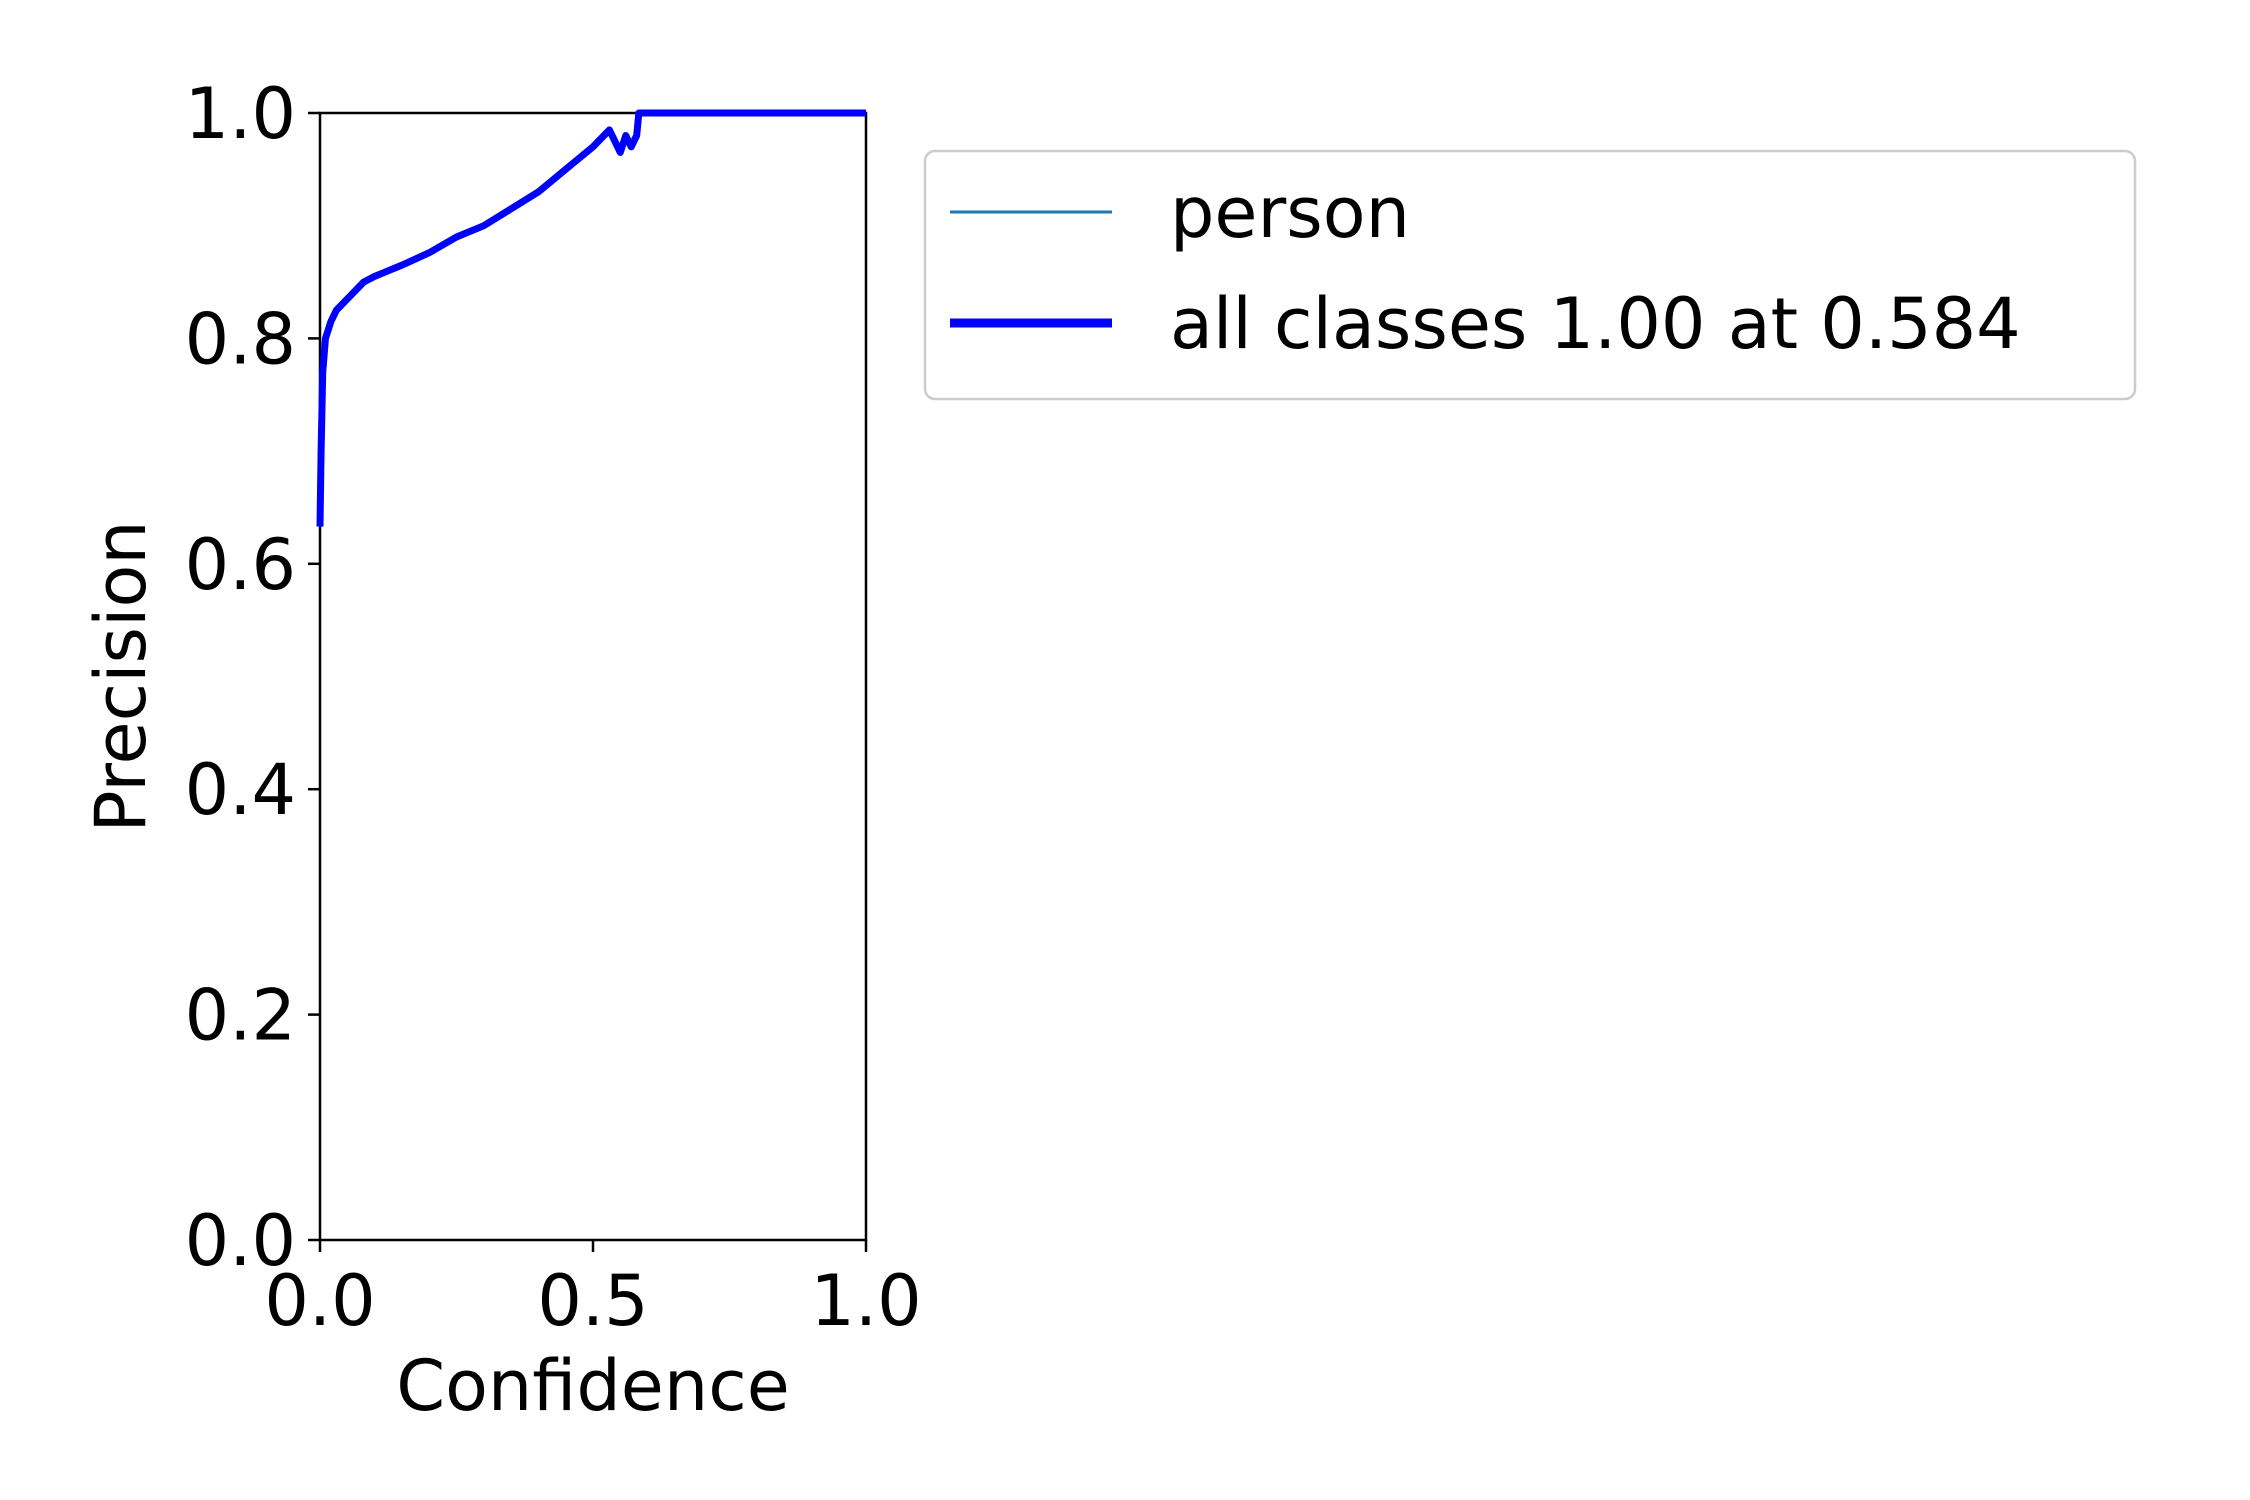  What do you see at coordinates (319, 1301) in the screenshot?
I see `x-tick-label: 0.0` at bounding box center [319, 1301].